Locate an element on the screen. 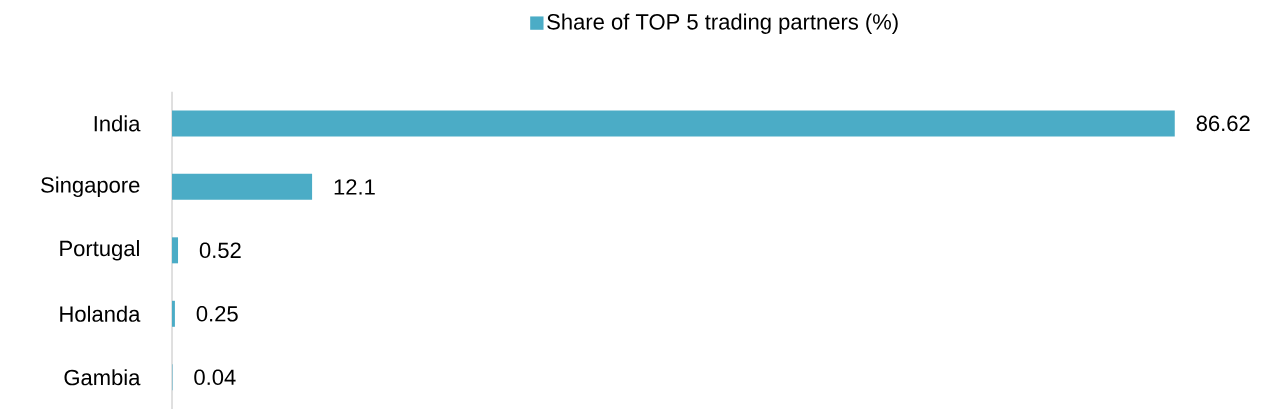 The image size is (1266, 409). data-label: 0.25 is located at coordinates (217, 314).